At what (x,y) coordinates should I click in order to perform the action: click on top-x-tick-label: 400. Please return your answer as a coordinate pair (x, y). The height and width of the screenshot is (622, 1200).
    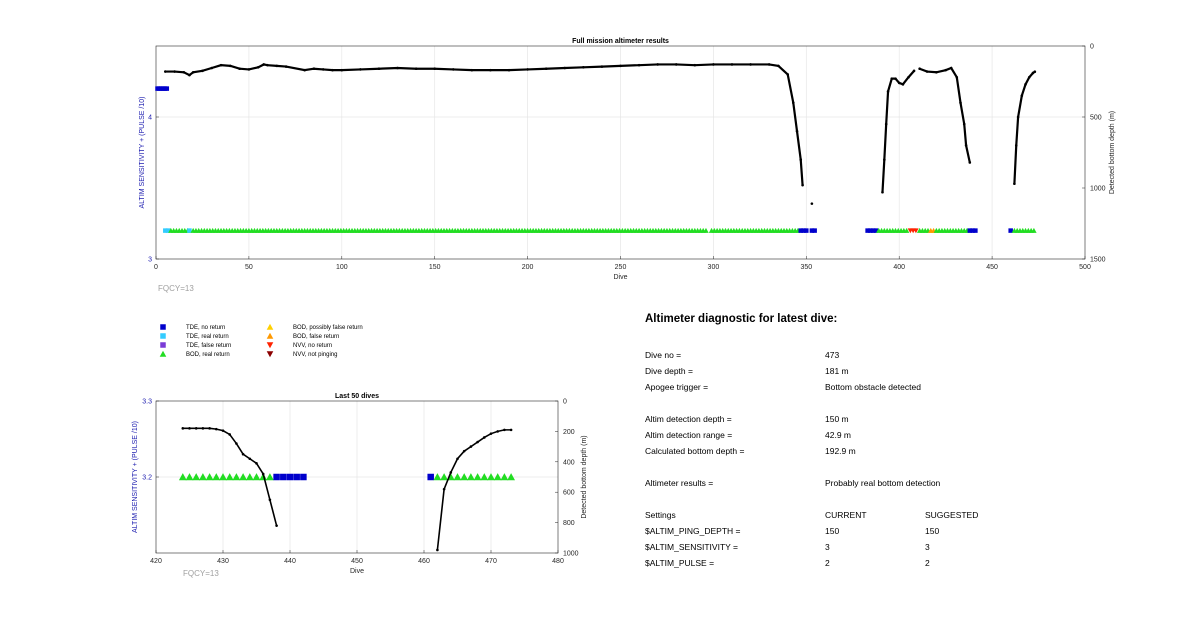
    Looking at the image, I should click on (899, 267).